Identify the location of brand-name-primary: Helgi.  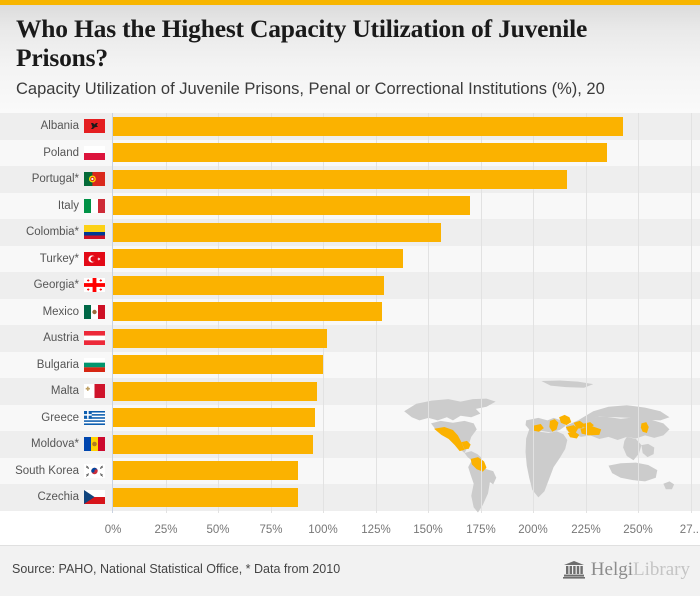
(612, 569).